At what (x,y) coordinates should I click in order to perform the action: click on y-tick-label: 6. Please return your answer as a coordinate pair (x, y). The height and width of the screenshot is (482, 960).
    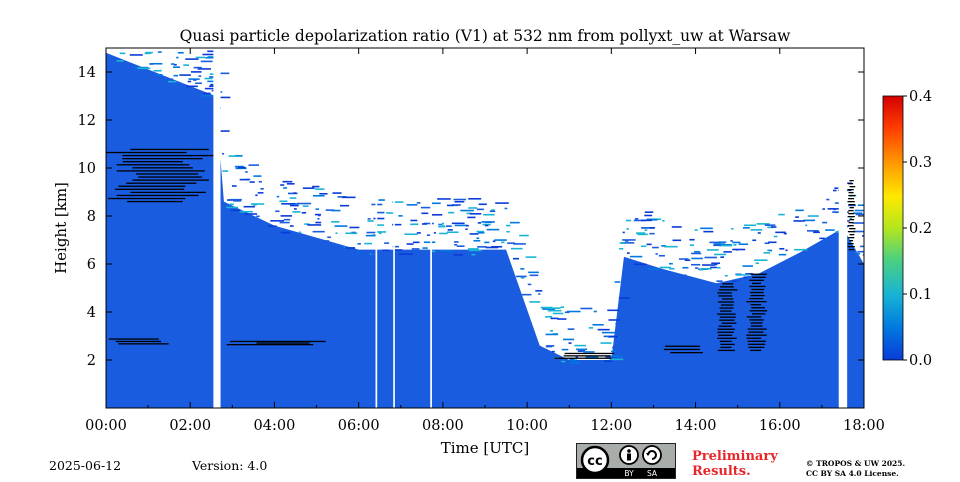
    Looking at the image, I should click on (91, 265).